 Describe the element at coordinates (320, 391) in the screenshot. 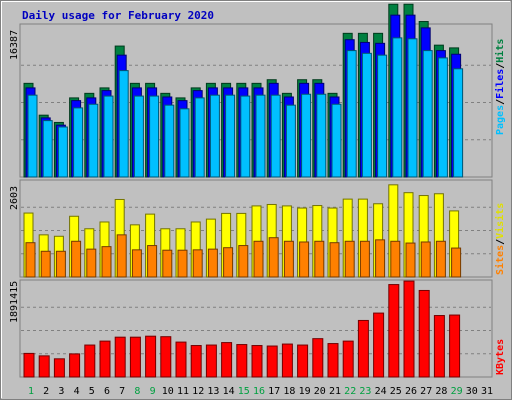

I see `day-label: 20` at that location.